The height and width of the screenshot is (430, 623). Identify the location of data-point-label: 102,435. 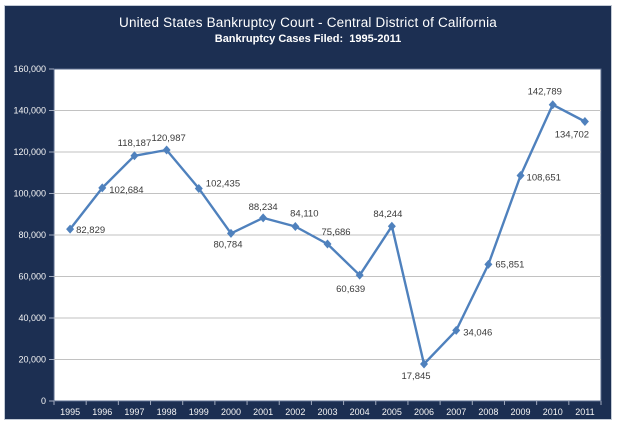
(223, 183).